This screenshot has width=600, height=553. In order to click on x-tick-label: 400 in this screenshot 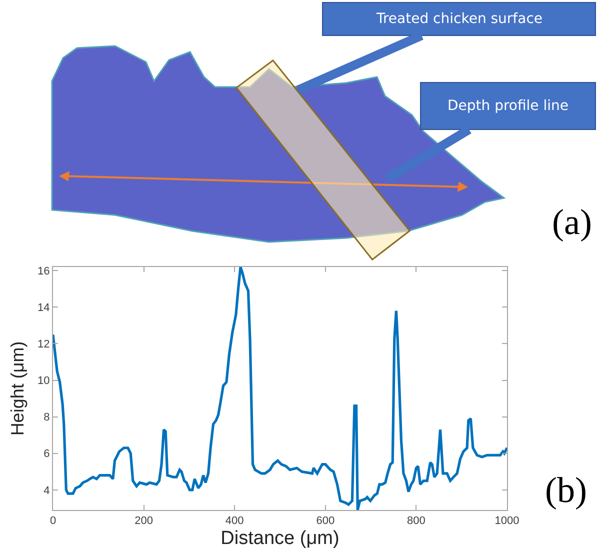, I will do `click(234, 521)`.